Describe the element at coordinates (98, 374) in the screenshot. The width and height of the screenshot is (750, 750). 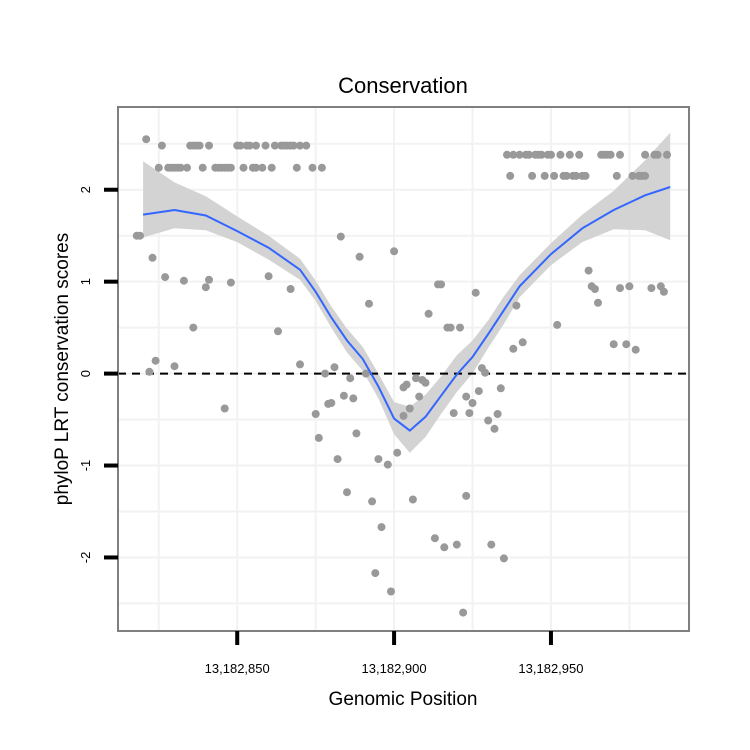
I see `y-axis: -2 -1 0 1 2` at that location.